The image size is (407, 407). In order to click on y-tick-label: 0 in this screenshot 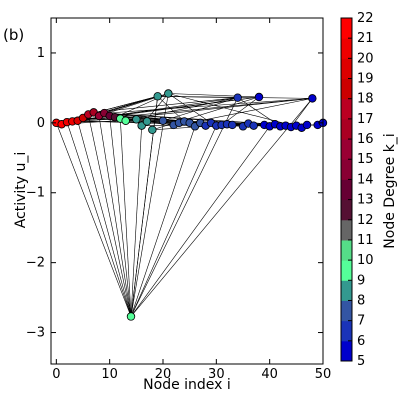, I will do `click(41, 123)`.